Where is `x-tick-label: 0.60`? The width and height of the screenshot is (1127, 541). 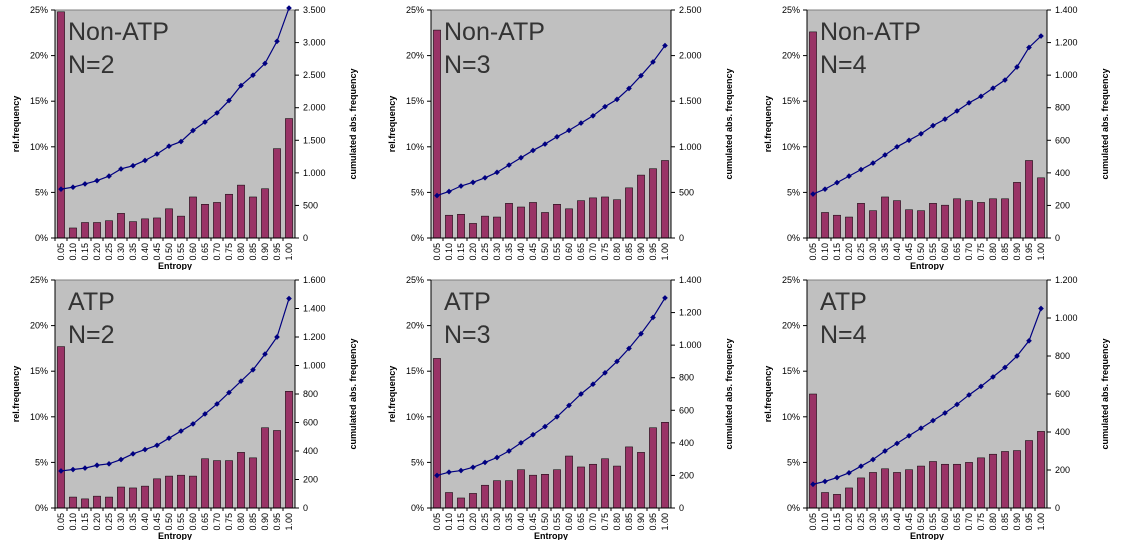 x-tick-label: 0.60 is located at coordinates (569, 522).